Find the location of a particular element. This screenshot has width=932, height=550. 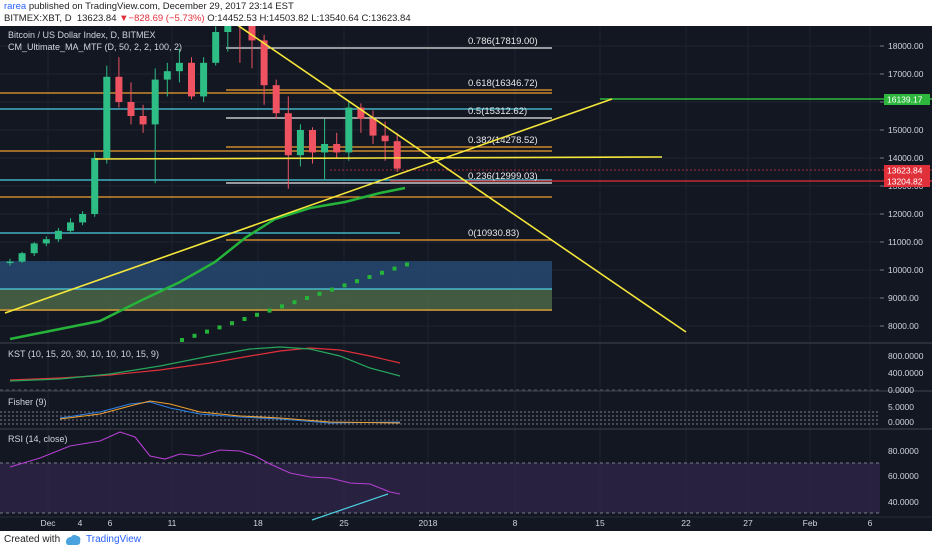

time-axis-label: 6 is located at coordinates (110, 523).